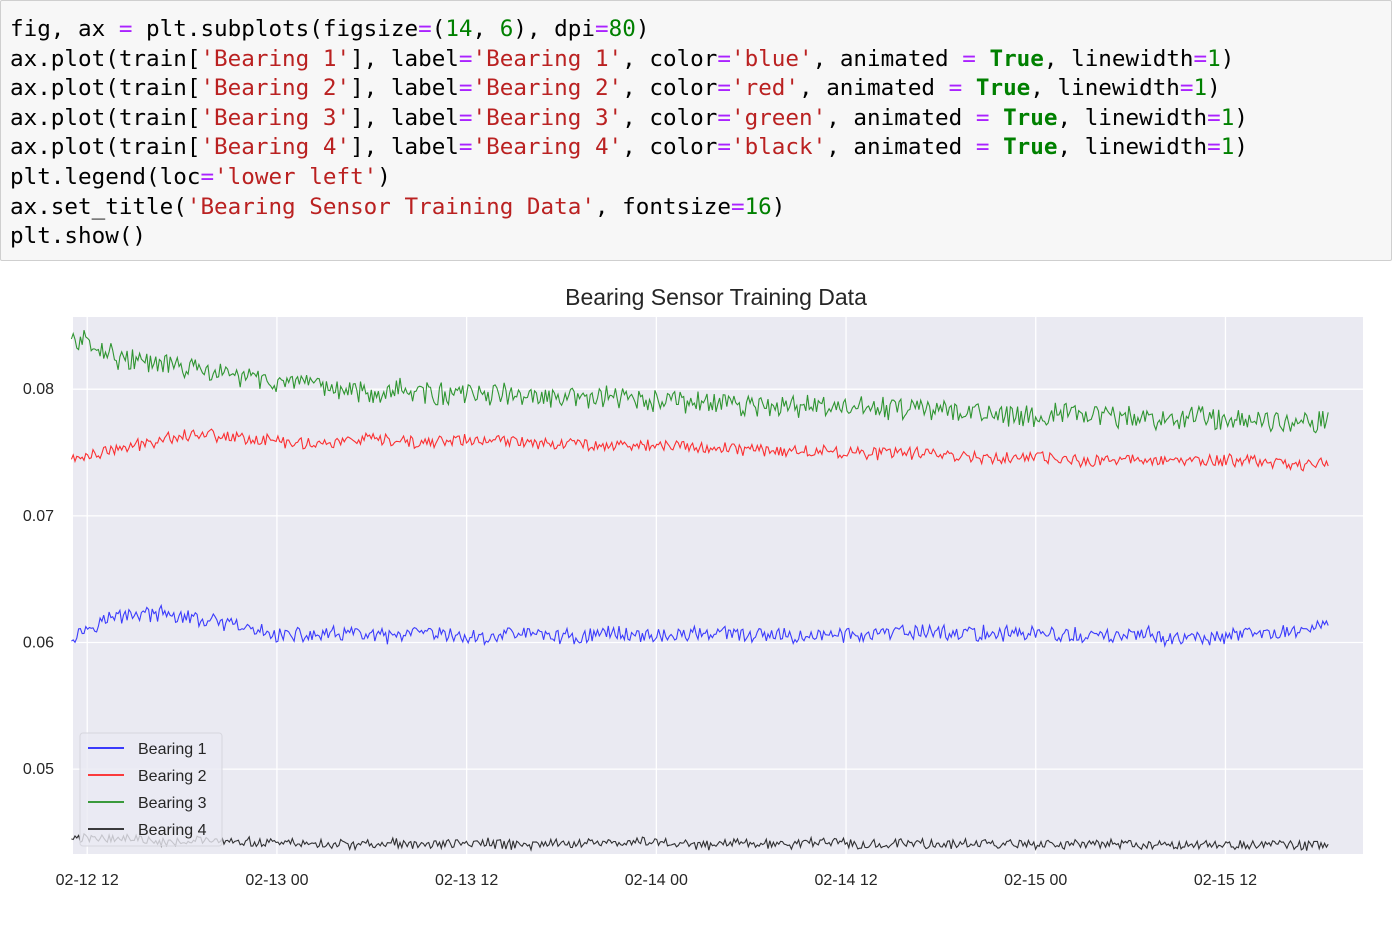 This screenshot has width=1400, height=934. Describe the element at coordinates (38, 642) in the screenshot. I see `y-tick-label: 0.06` at that location.